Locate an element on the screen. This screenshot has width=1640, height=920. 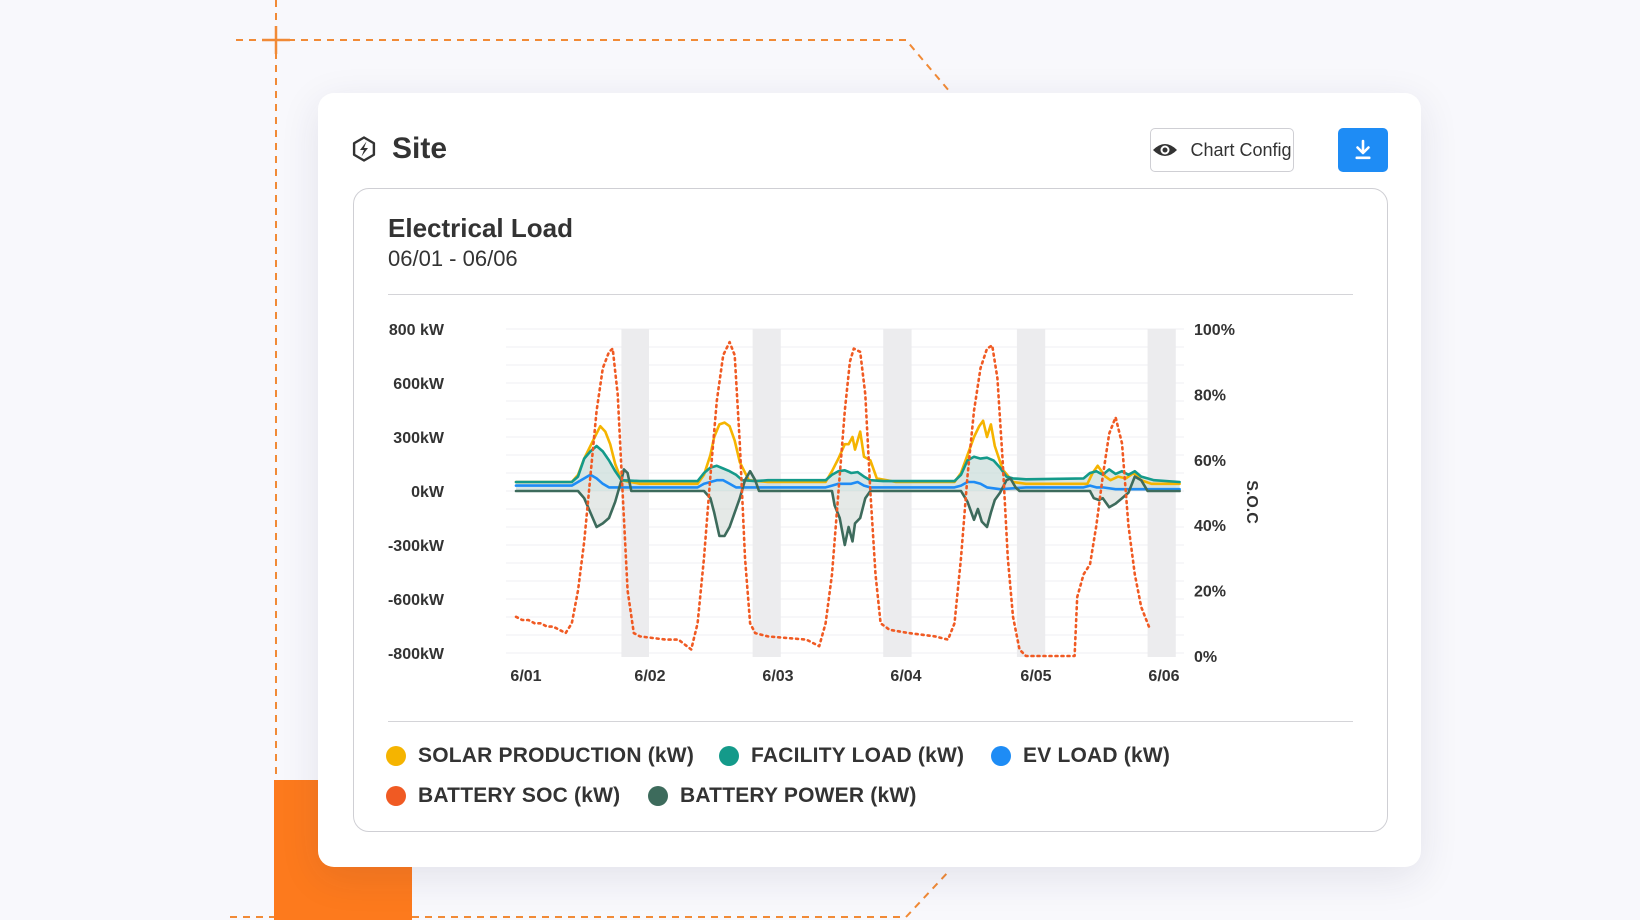
x-tick-label: 6/01 is located at coordinates (525, 676).